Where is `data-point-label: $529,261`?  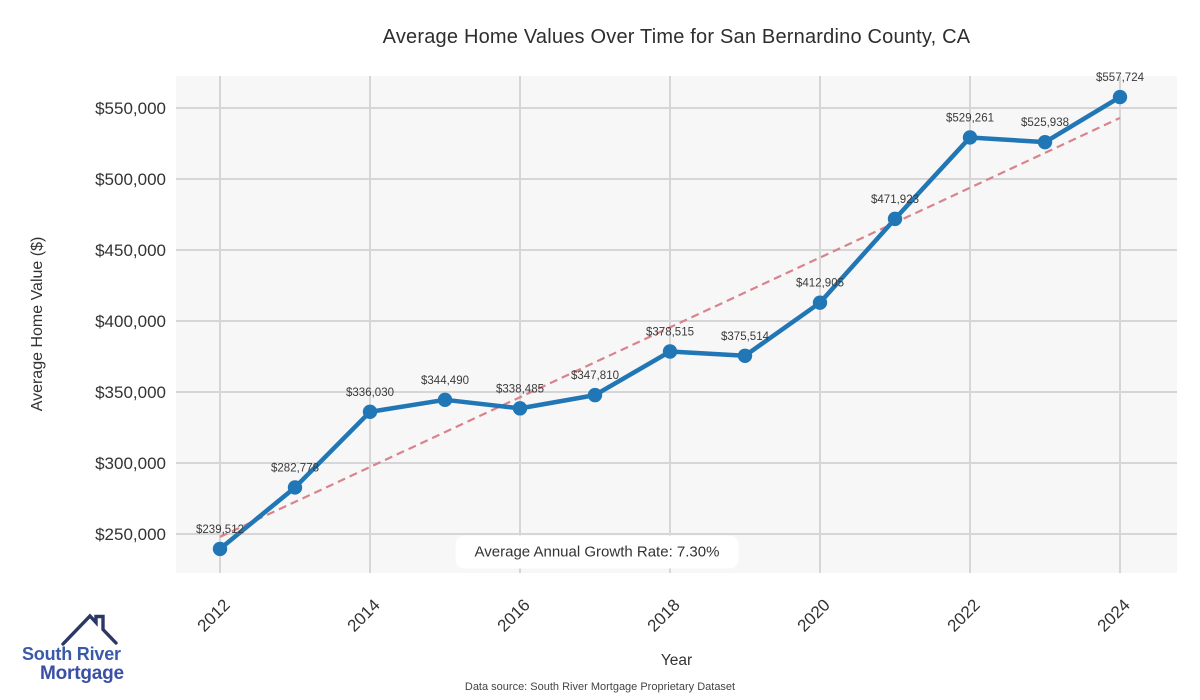 data-point-label: $529,261 is located at coordinates (970, 118).